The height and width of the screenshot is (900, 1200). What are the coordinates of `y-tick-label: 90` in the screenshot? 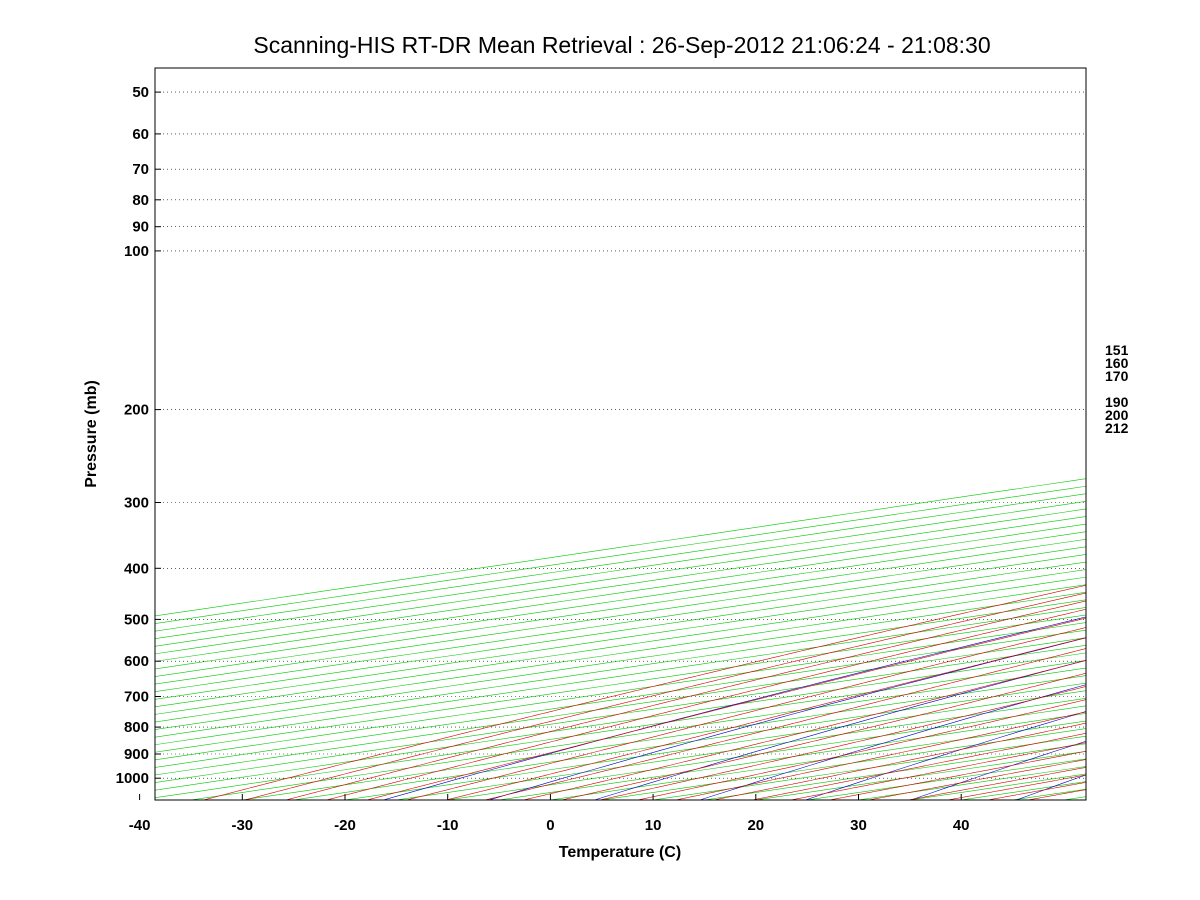 It's located at (140, 227).